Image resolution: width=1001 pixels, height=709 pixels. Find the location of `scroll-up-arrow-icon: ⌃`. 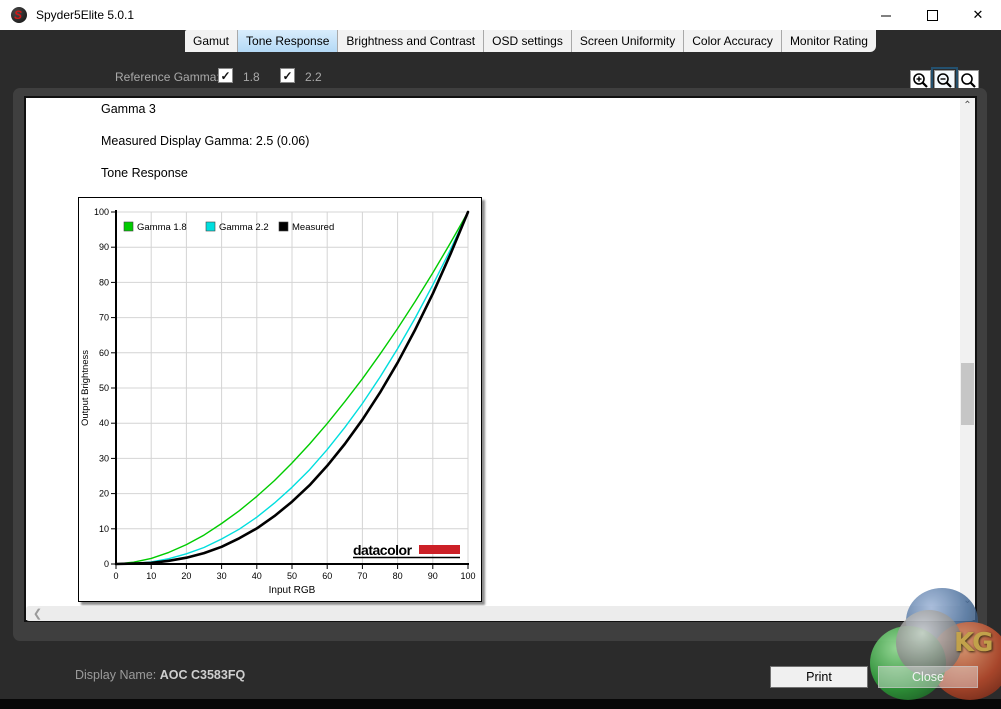

scroll-up-arrow-icon: ⌃ is located at coordinates (967, 105).